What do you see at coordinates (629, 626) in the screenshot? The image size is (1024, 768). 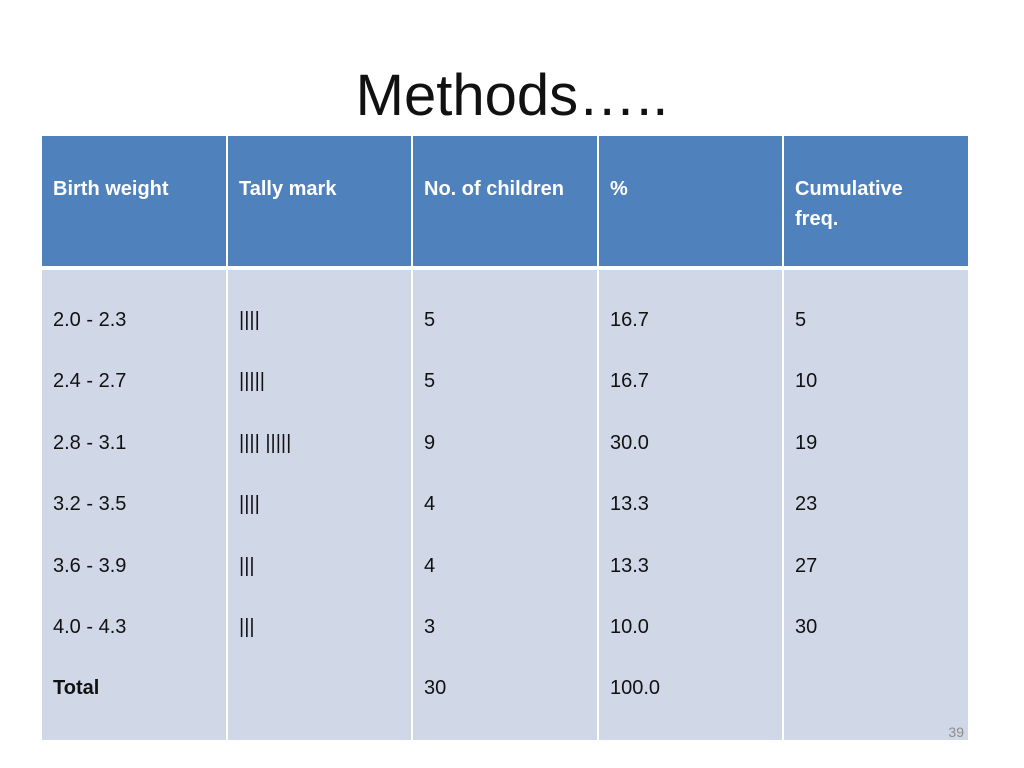 I see `table-cell: 10.0` at bounding box center [629, 626].